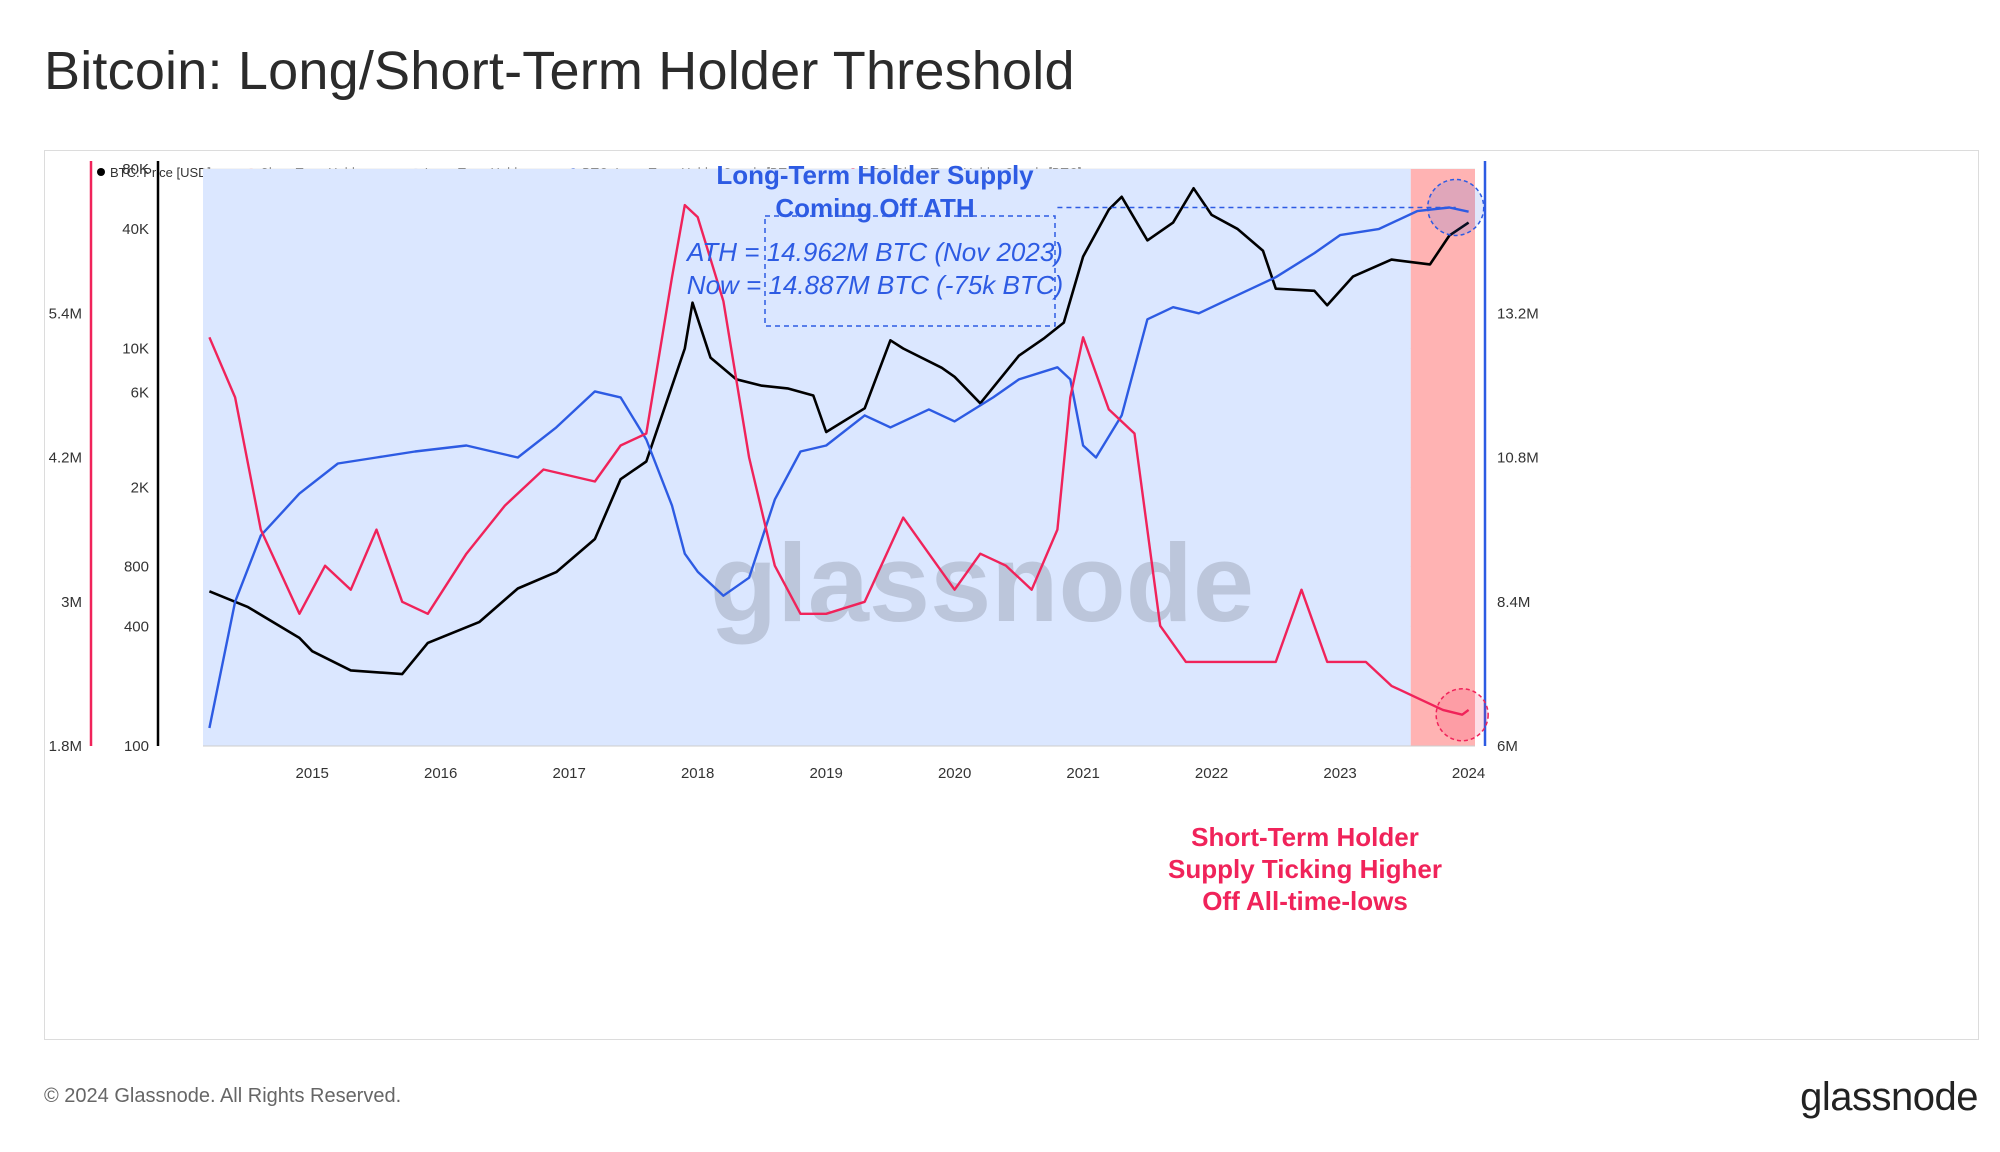 The image size is (2000, 1152). Describe the element at coordinates (875, 285) in the screenshot. I see `lth-detail-line-2: Now = 14.887M BTC (-75k BTC)` at that location.